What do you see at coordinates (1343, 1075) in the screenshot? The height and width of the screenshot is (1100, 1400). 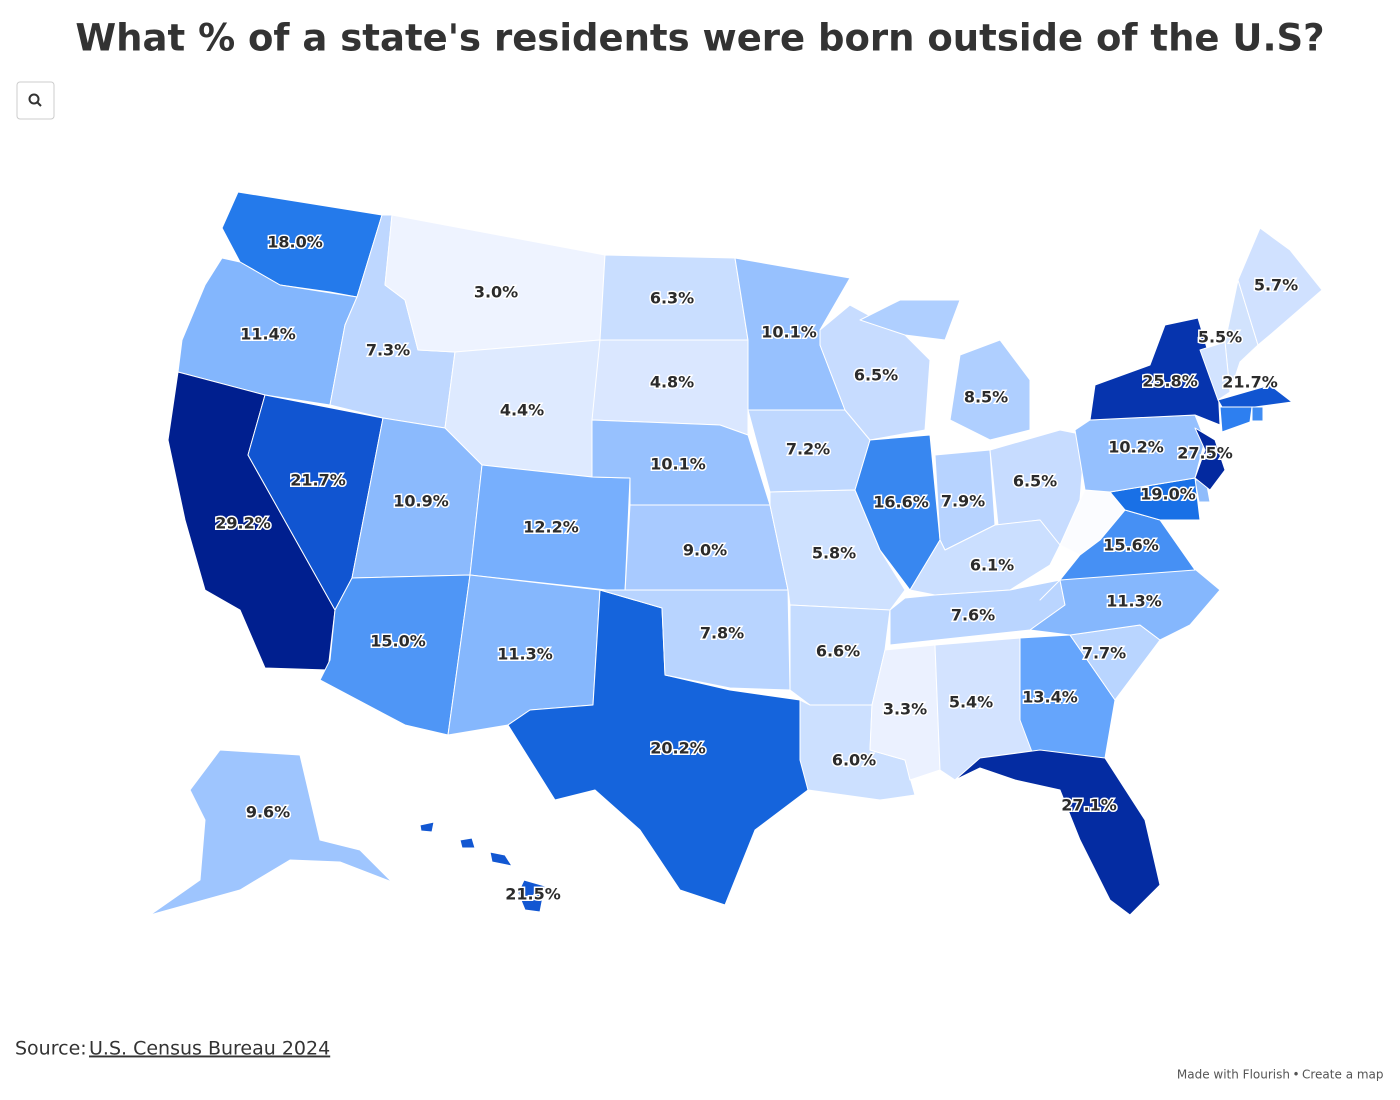 I see `create-map-link: Create a map` at bounding box center [1343, 1075].